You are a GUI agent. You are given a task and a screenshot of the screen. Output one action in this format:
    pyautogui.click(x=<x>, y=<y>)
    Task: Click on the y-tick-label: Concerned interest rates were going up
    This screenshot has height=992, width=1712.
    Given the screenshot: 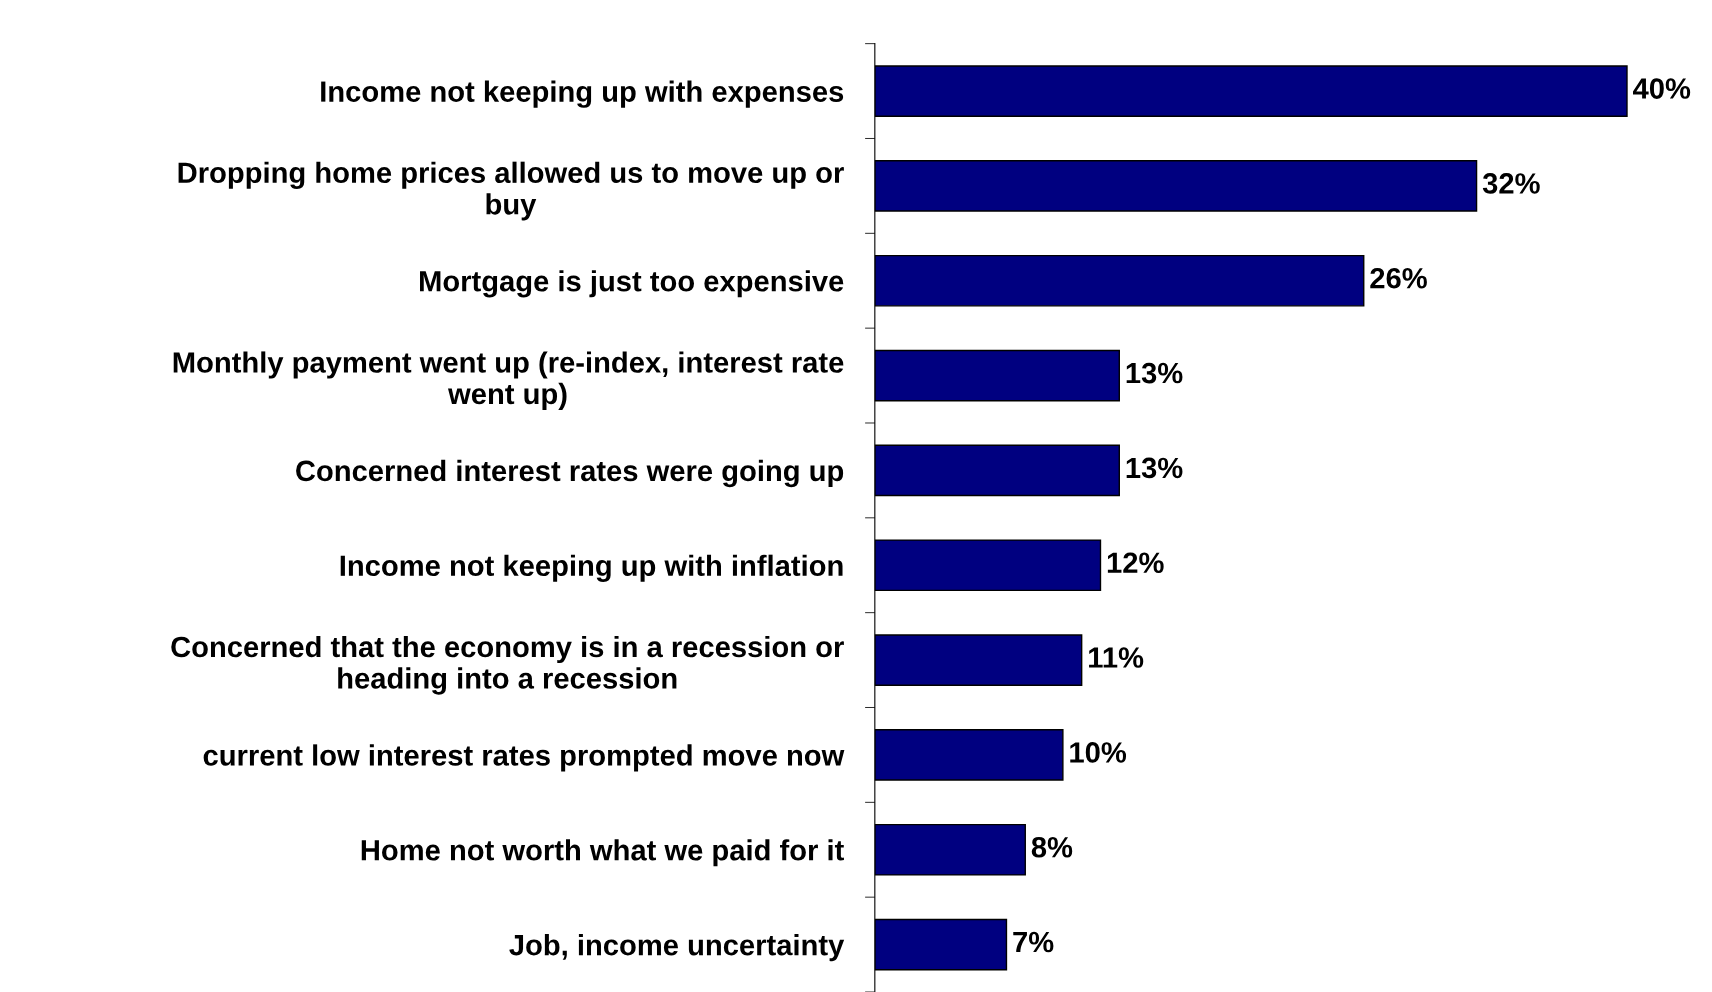 What is the action you would take?
    pyautogui.click(x=570, y=473)
    